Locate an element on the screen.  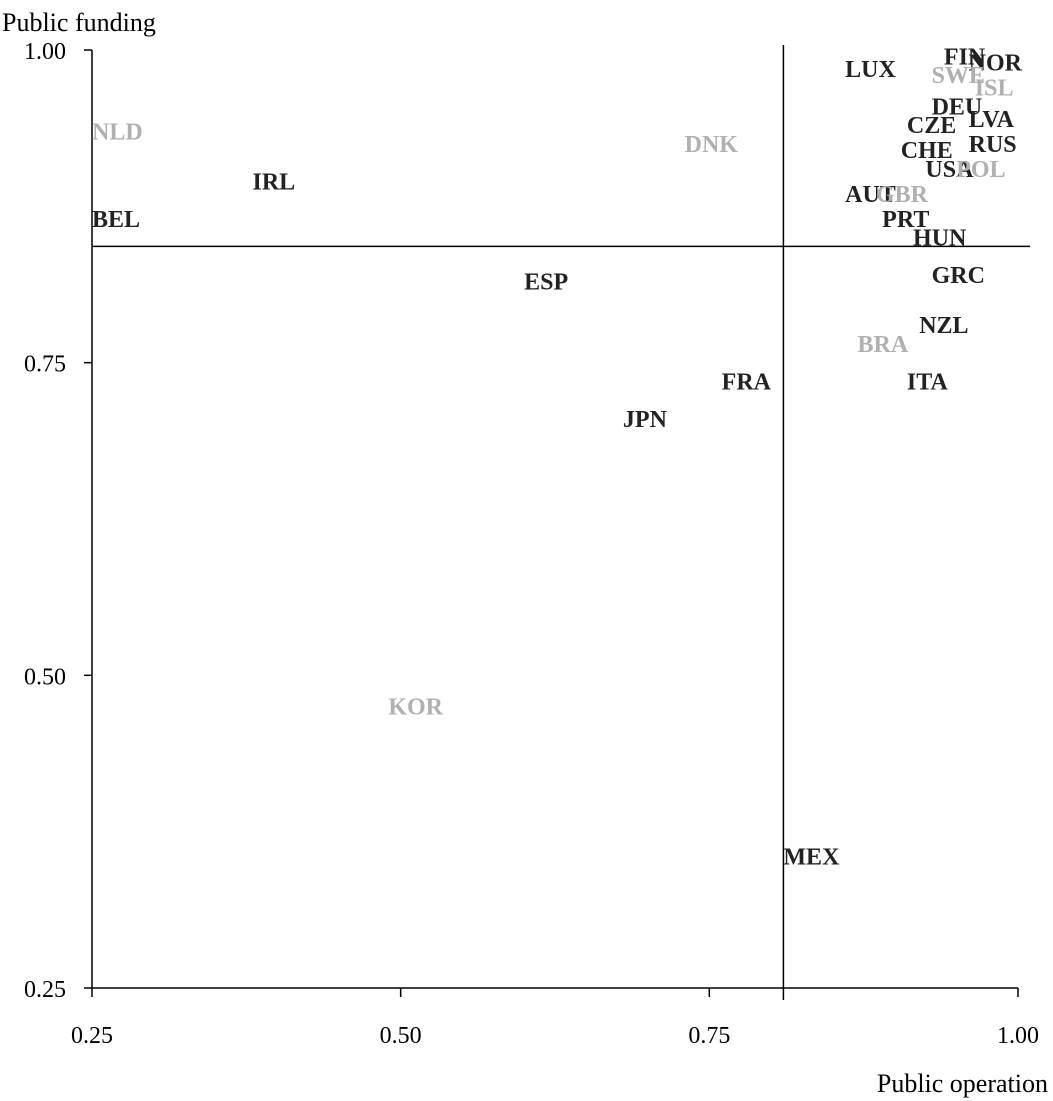
point-label-isl: ISL is located at coordinates (994, 89).